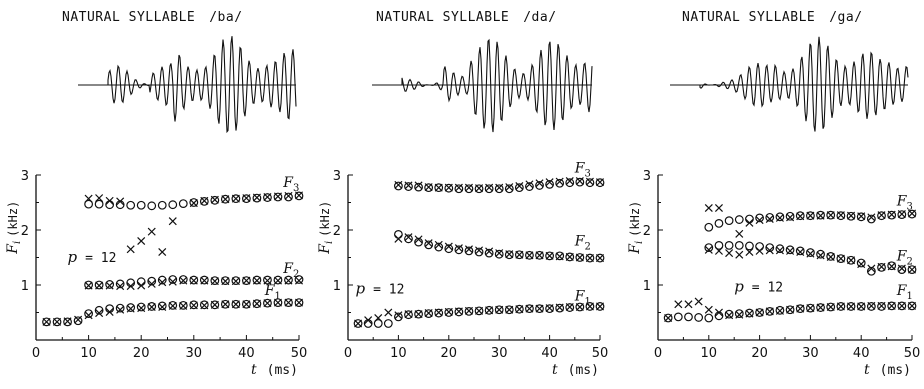 The height and width of the screenshot is (389, 924). What do you see at coordinates (272, 292) in the screenshot?
I see `formant-label: F1` at bounding box center [272, 292].